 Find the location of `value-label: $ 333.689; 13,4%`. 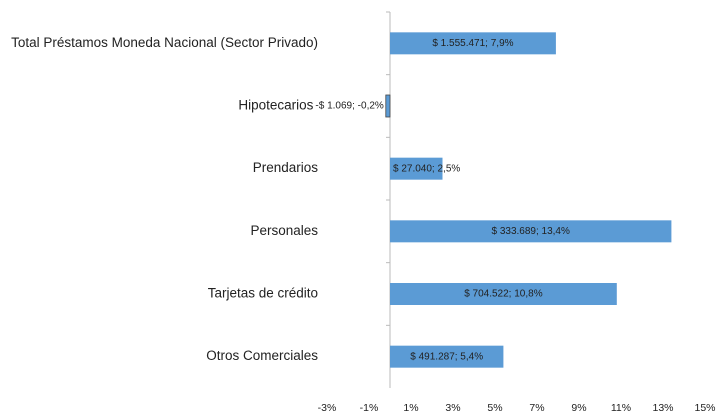

value-label: $ 333.689; 13,4% is located at coordinates (530, 231).